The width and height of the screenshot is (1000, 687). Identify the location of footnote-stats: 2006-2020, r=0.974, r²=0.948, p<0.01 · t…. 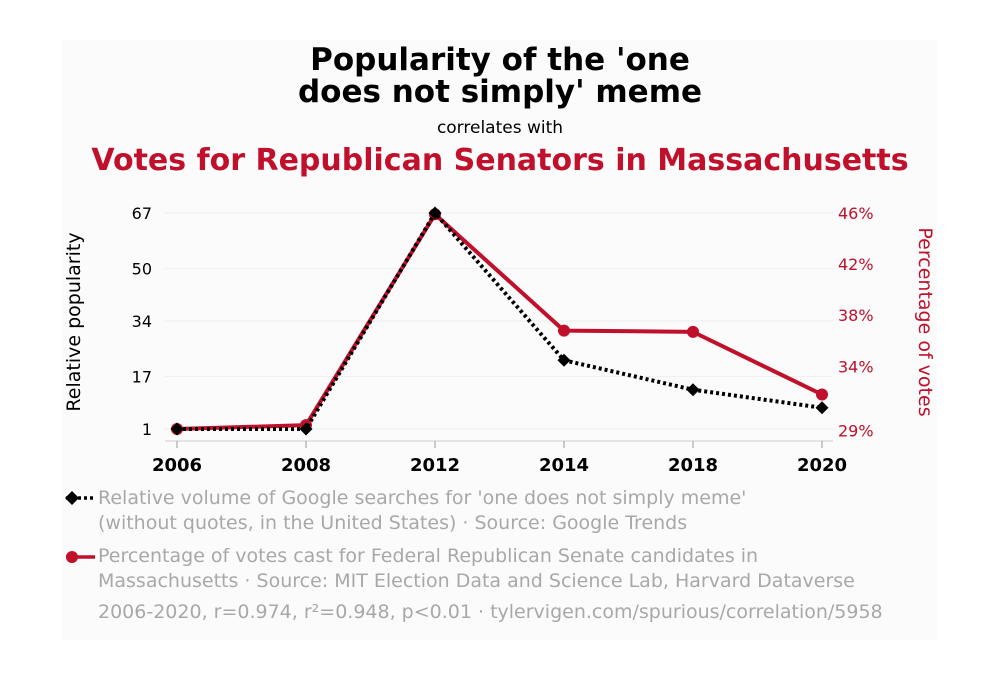
(490, 612).